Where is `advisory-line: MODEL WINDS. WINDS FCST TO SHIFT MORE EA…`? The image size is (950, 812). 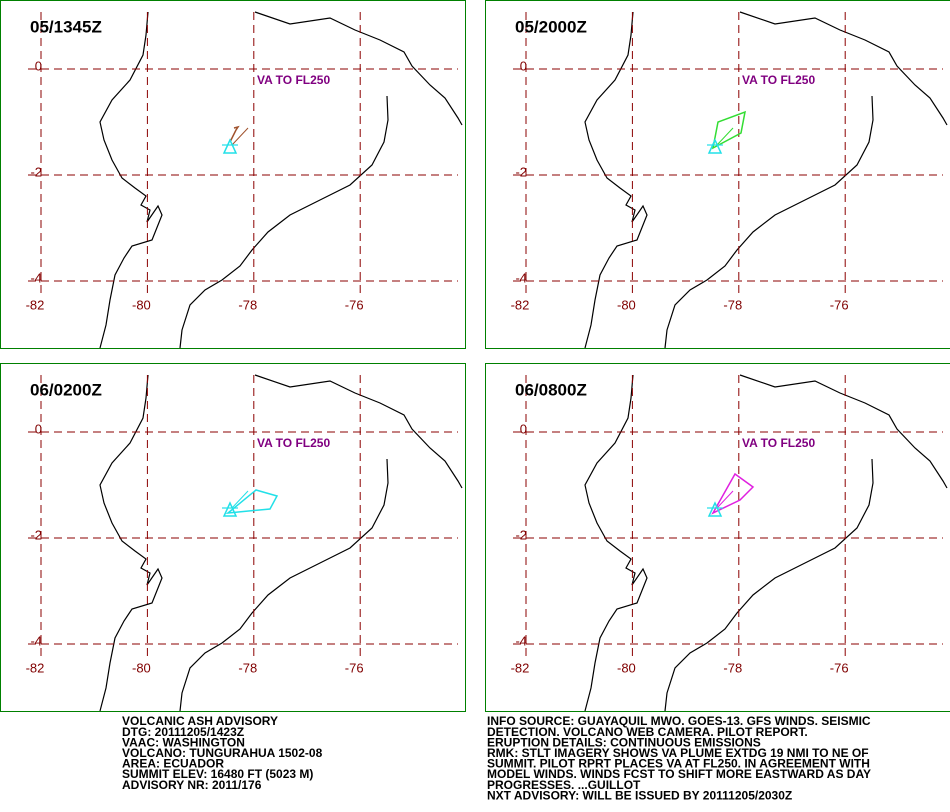 advisory-line: MODEL WINDS. WINDS FCST TO SHIFT MORE EA… is located at coordinates (679, 774).